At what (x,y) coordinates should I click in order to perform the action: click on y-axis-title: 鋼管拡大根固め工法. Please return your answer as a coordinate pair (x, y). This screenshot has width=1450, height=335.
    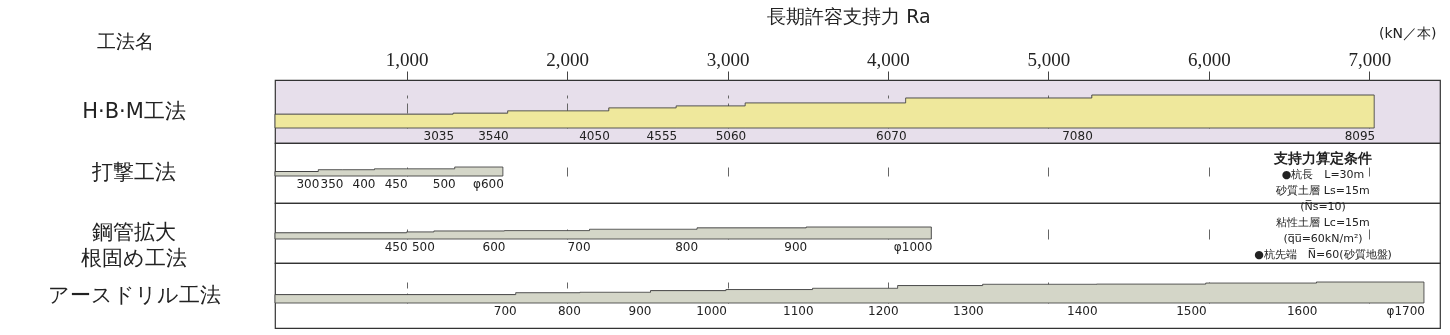
    Looking at the image, I should click on (134, 245).